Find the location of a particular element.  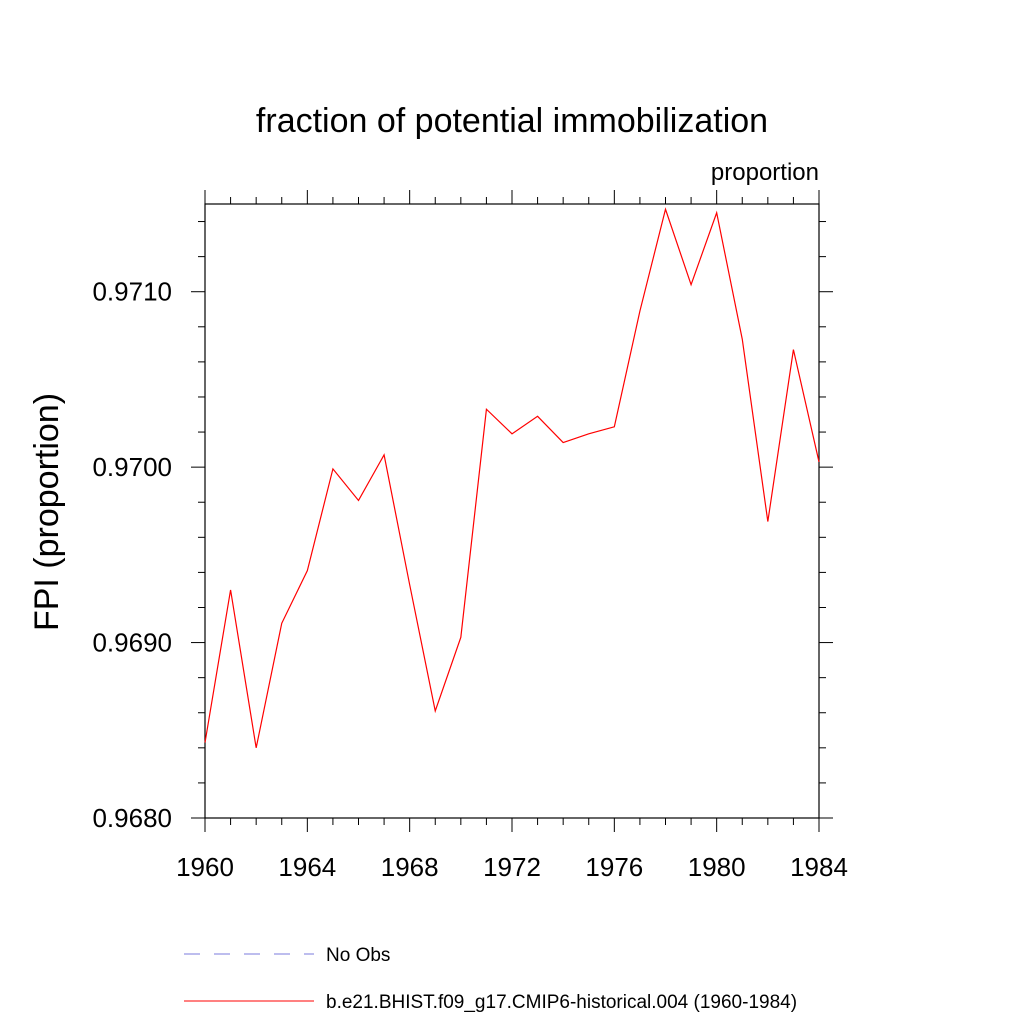

y-tick-label: 0.9700 is located at coordinates (132, 467).